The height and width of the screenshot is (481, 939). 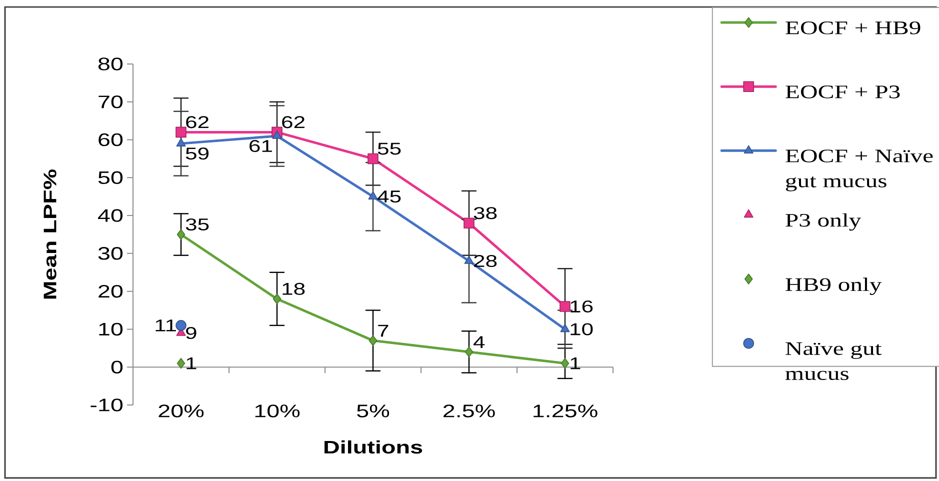 What do you see at coordinates (566, 411) in the screenshot?
I see `x-tick-label: 1.25%` at bounding box center [566, 411].